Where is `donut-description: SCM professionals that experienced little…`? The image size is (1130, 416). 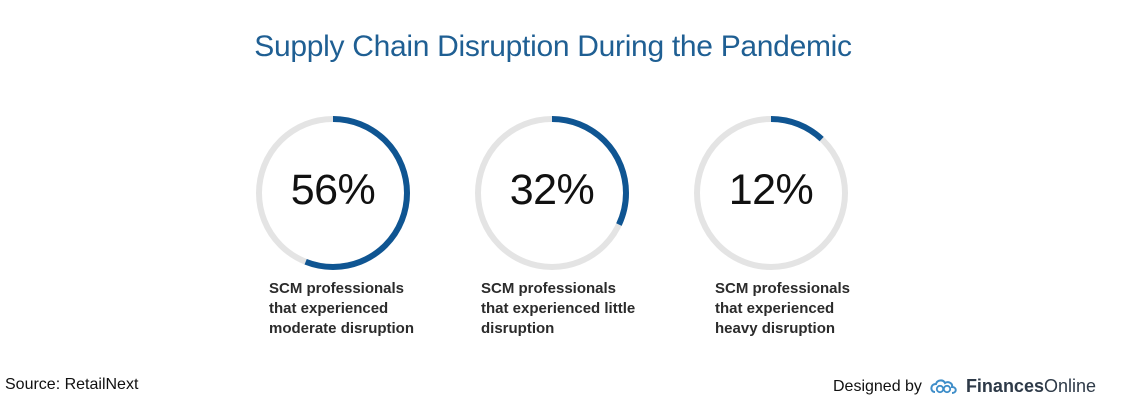
donut-description: SCM professionals that experienced little… is located at coordinates (581, 309).